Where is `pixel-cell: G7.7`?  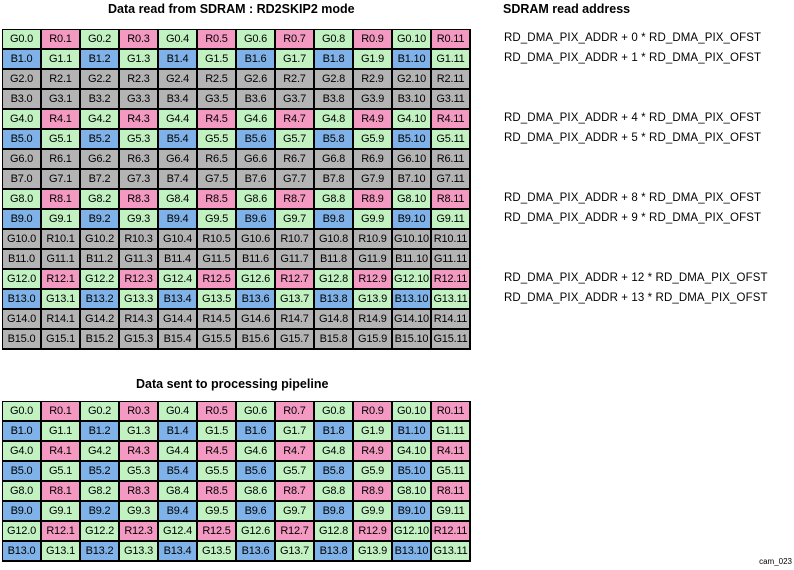
pixel-cell: G7.7 is located at coordinates (295, 180).